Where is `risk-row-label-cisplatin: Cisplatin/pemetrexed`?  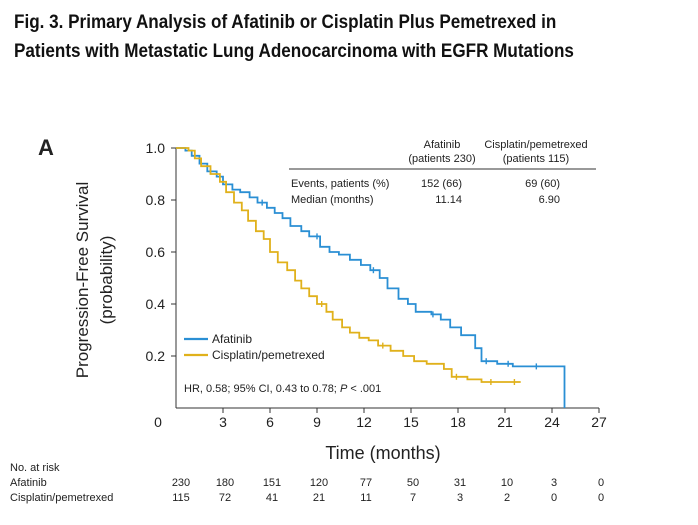
risk-row-label-cisplatin: Cisplatin/pemetrexed is located at coordinates (61, 498).